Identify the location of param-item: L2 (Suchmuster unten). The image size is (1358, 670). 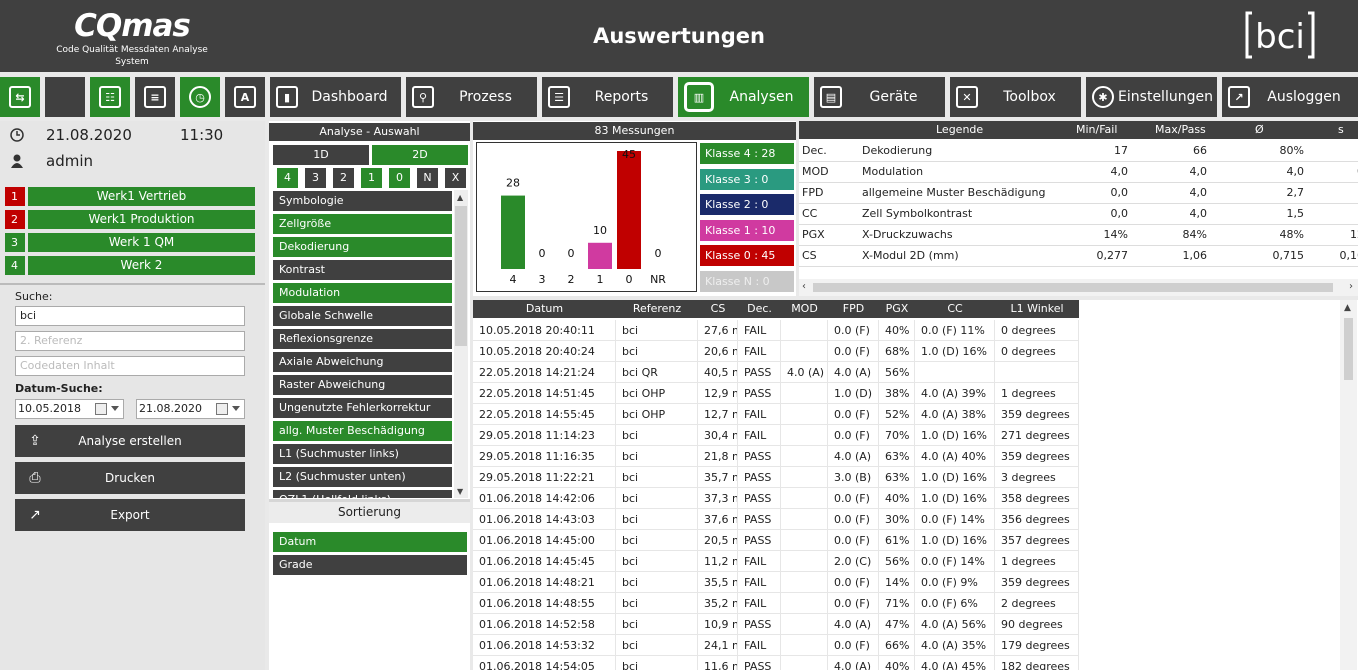
(362, 477).